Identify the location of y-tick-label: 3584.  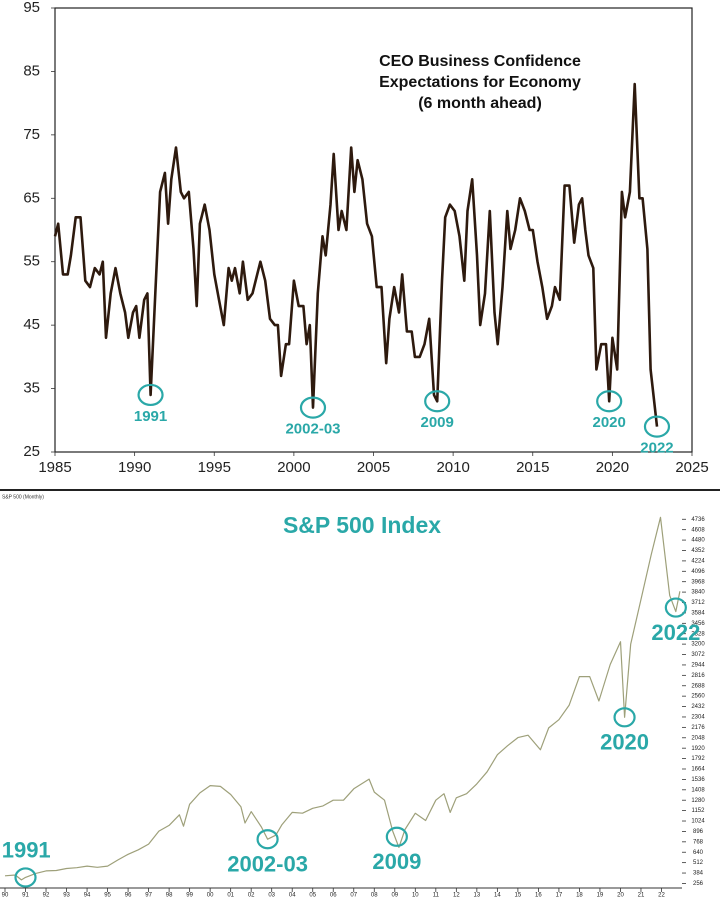
(698, 613).